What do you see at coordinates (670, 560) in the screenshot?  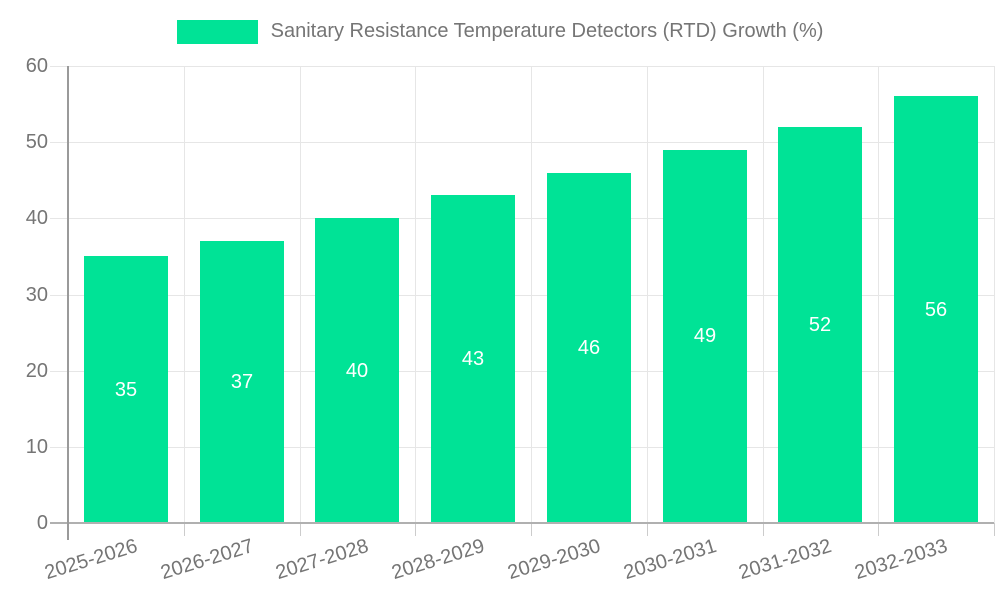 I see `x-axis-category-label: 2030-2031` at bounding box center [670, 560].